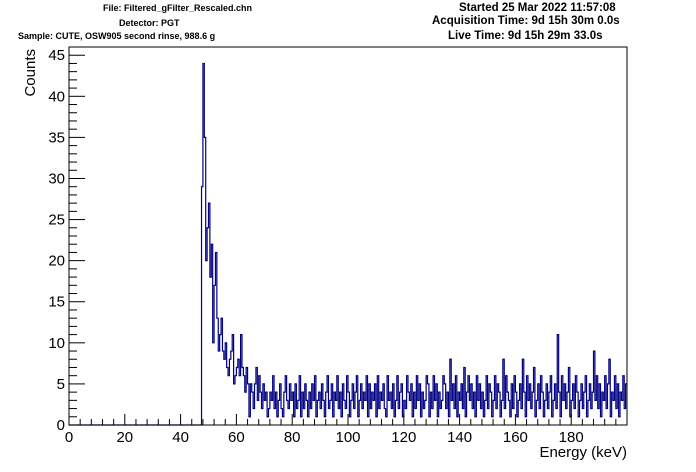 The height and width of the screenshot is (472, 696). What do you see at coordinates (69, 437) in the screenshot?
I see `x-tick-label: 0` at bounding box center [69, 437].